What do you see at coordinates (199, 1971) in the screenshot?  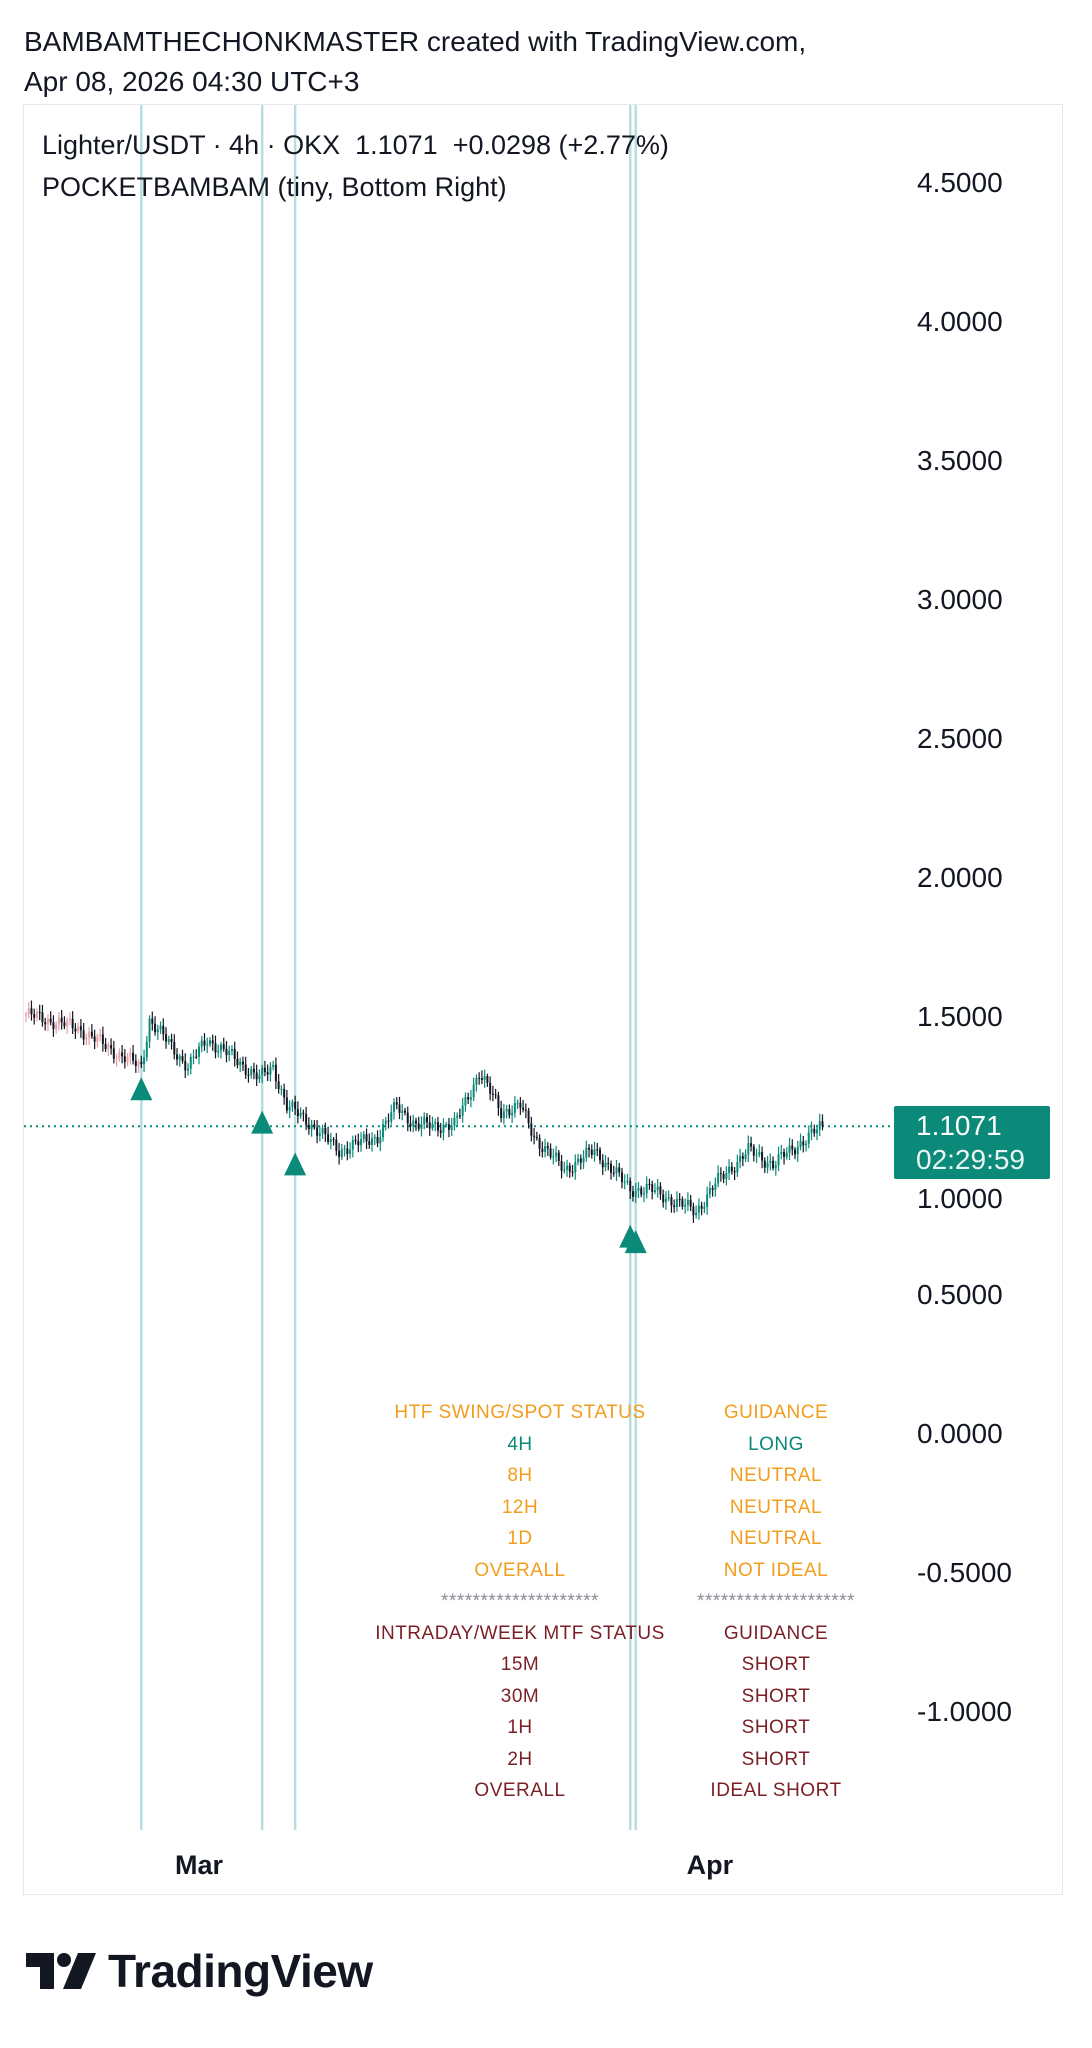 I see `tradingview-logo: TradingView` at bounding box center [199, 1971].